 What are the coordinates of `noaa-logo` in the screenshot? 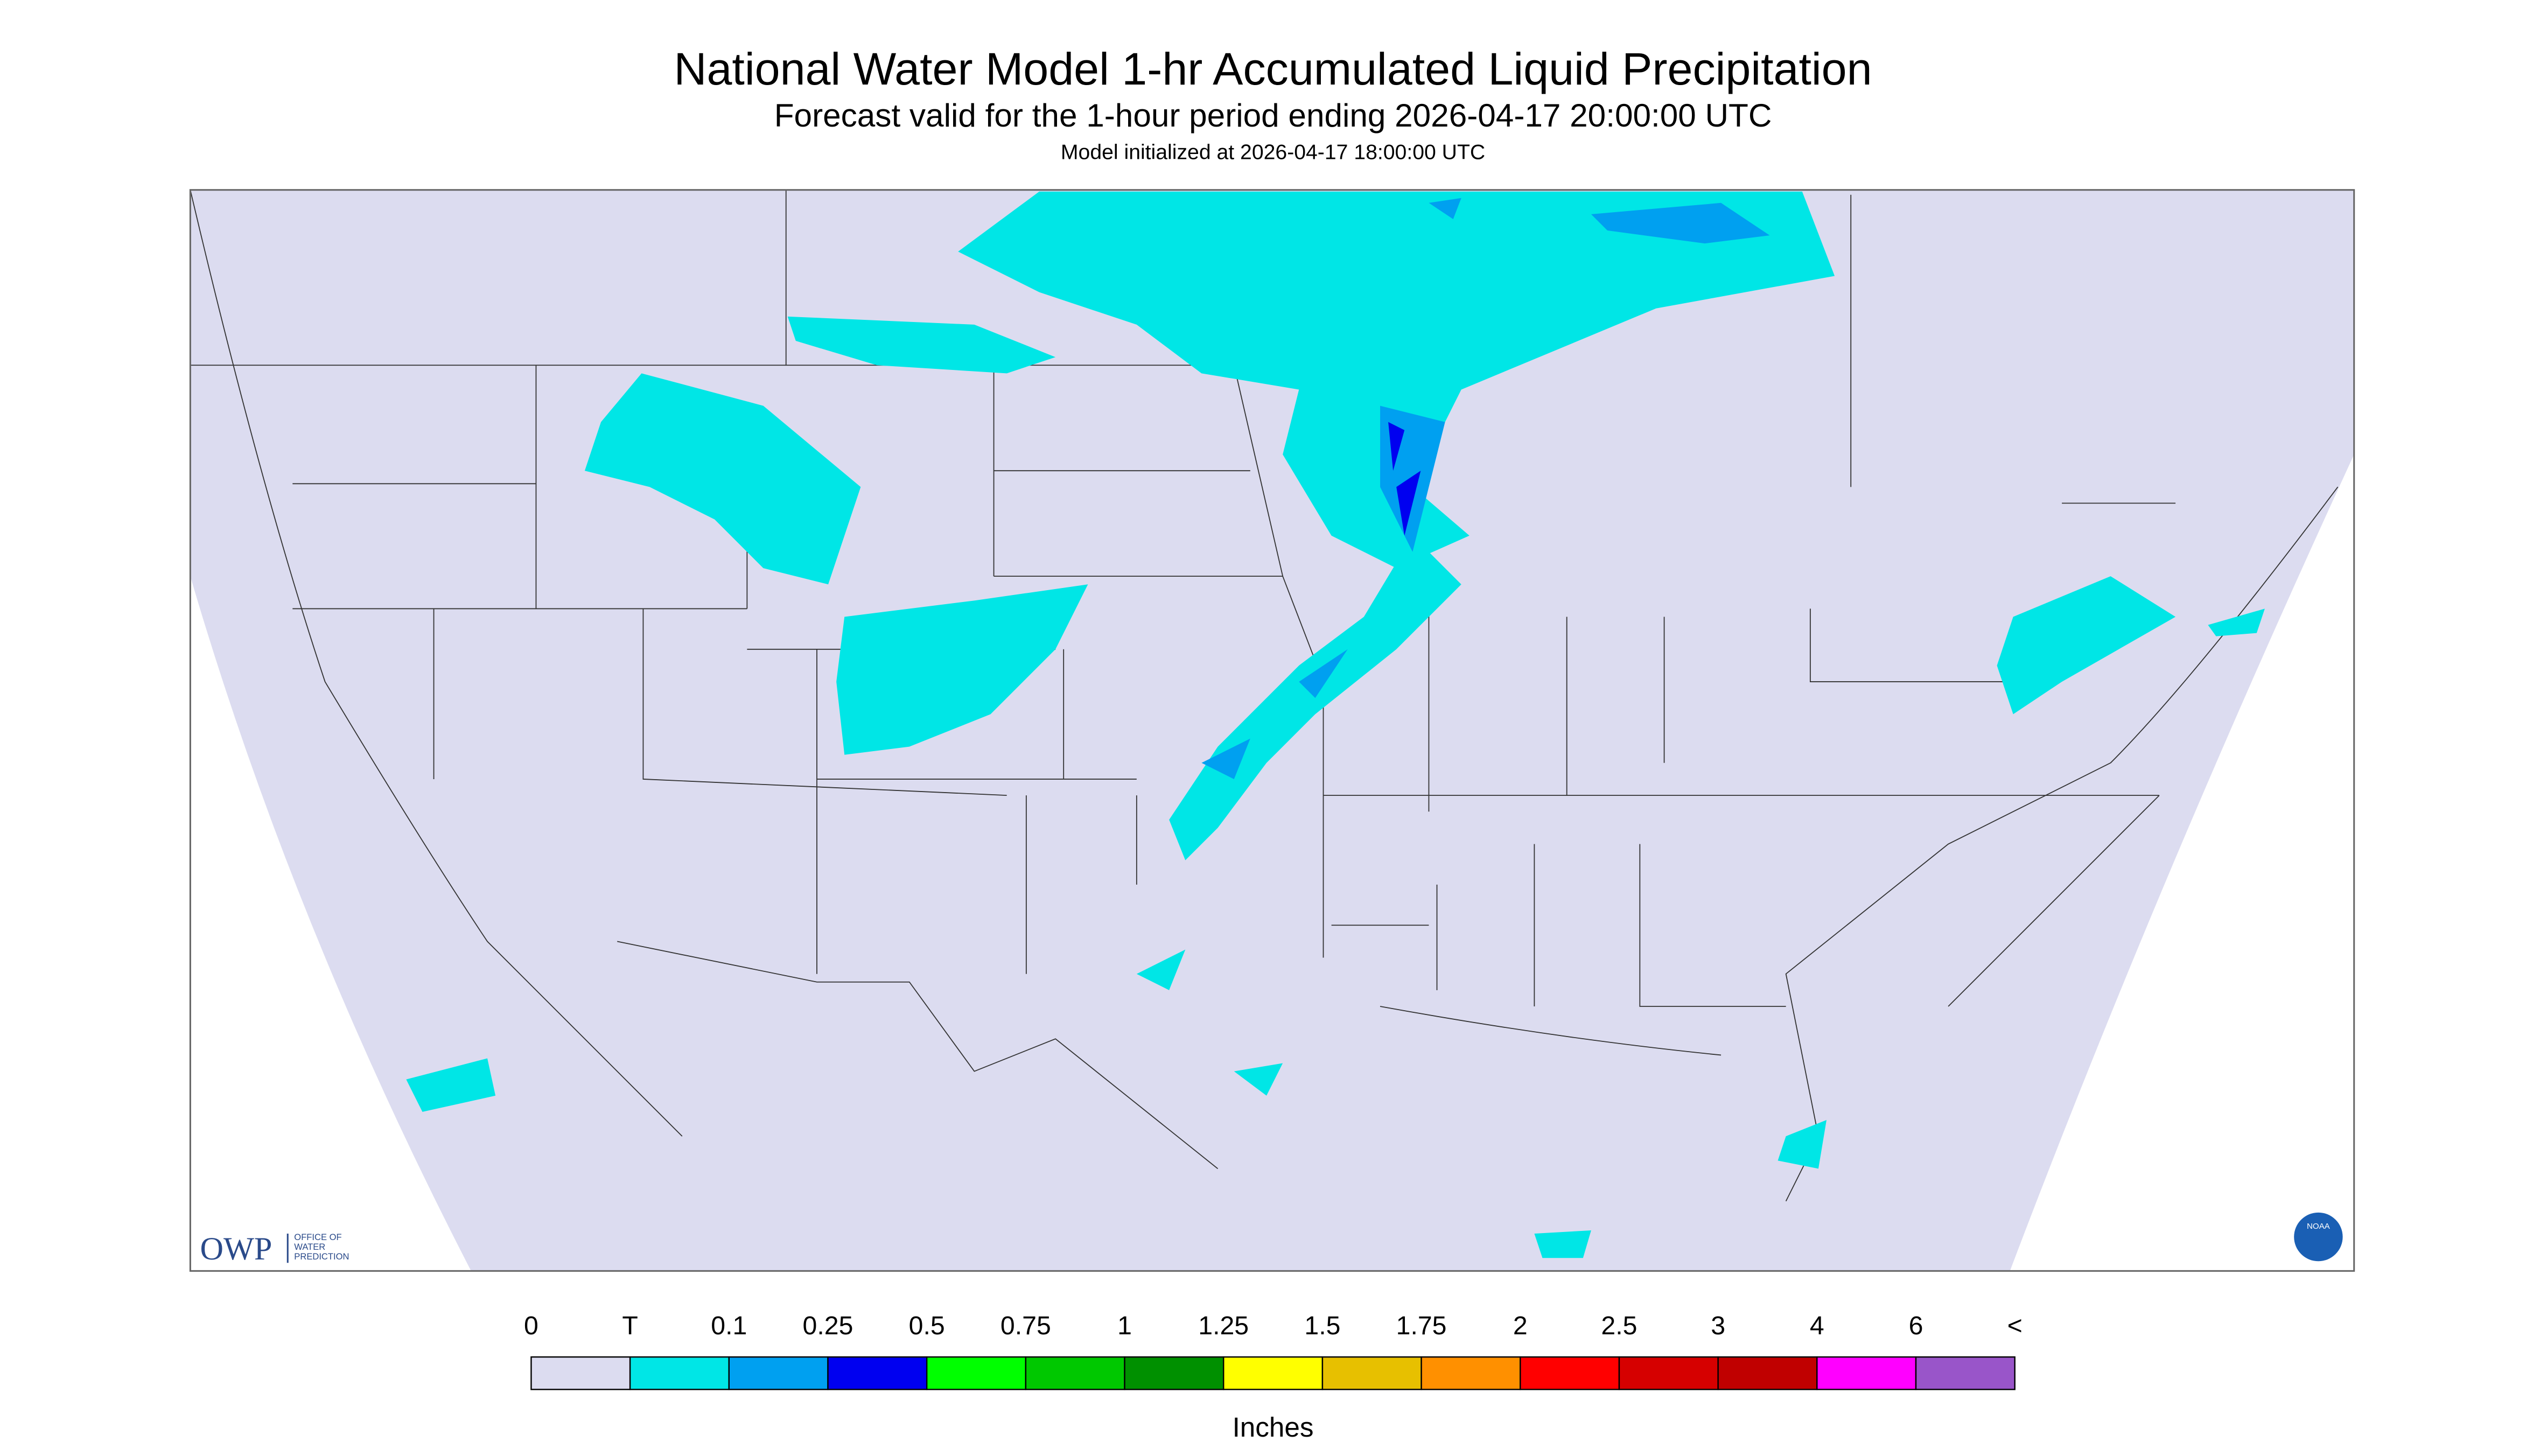 It's located at (2318, 1237).